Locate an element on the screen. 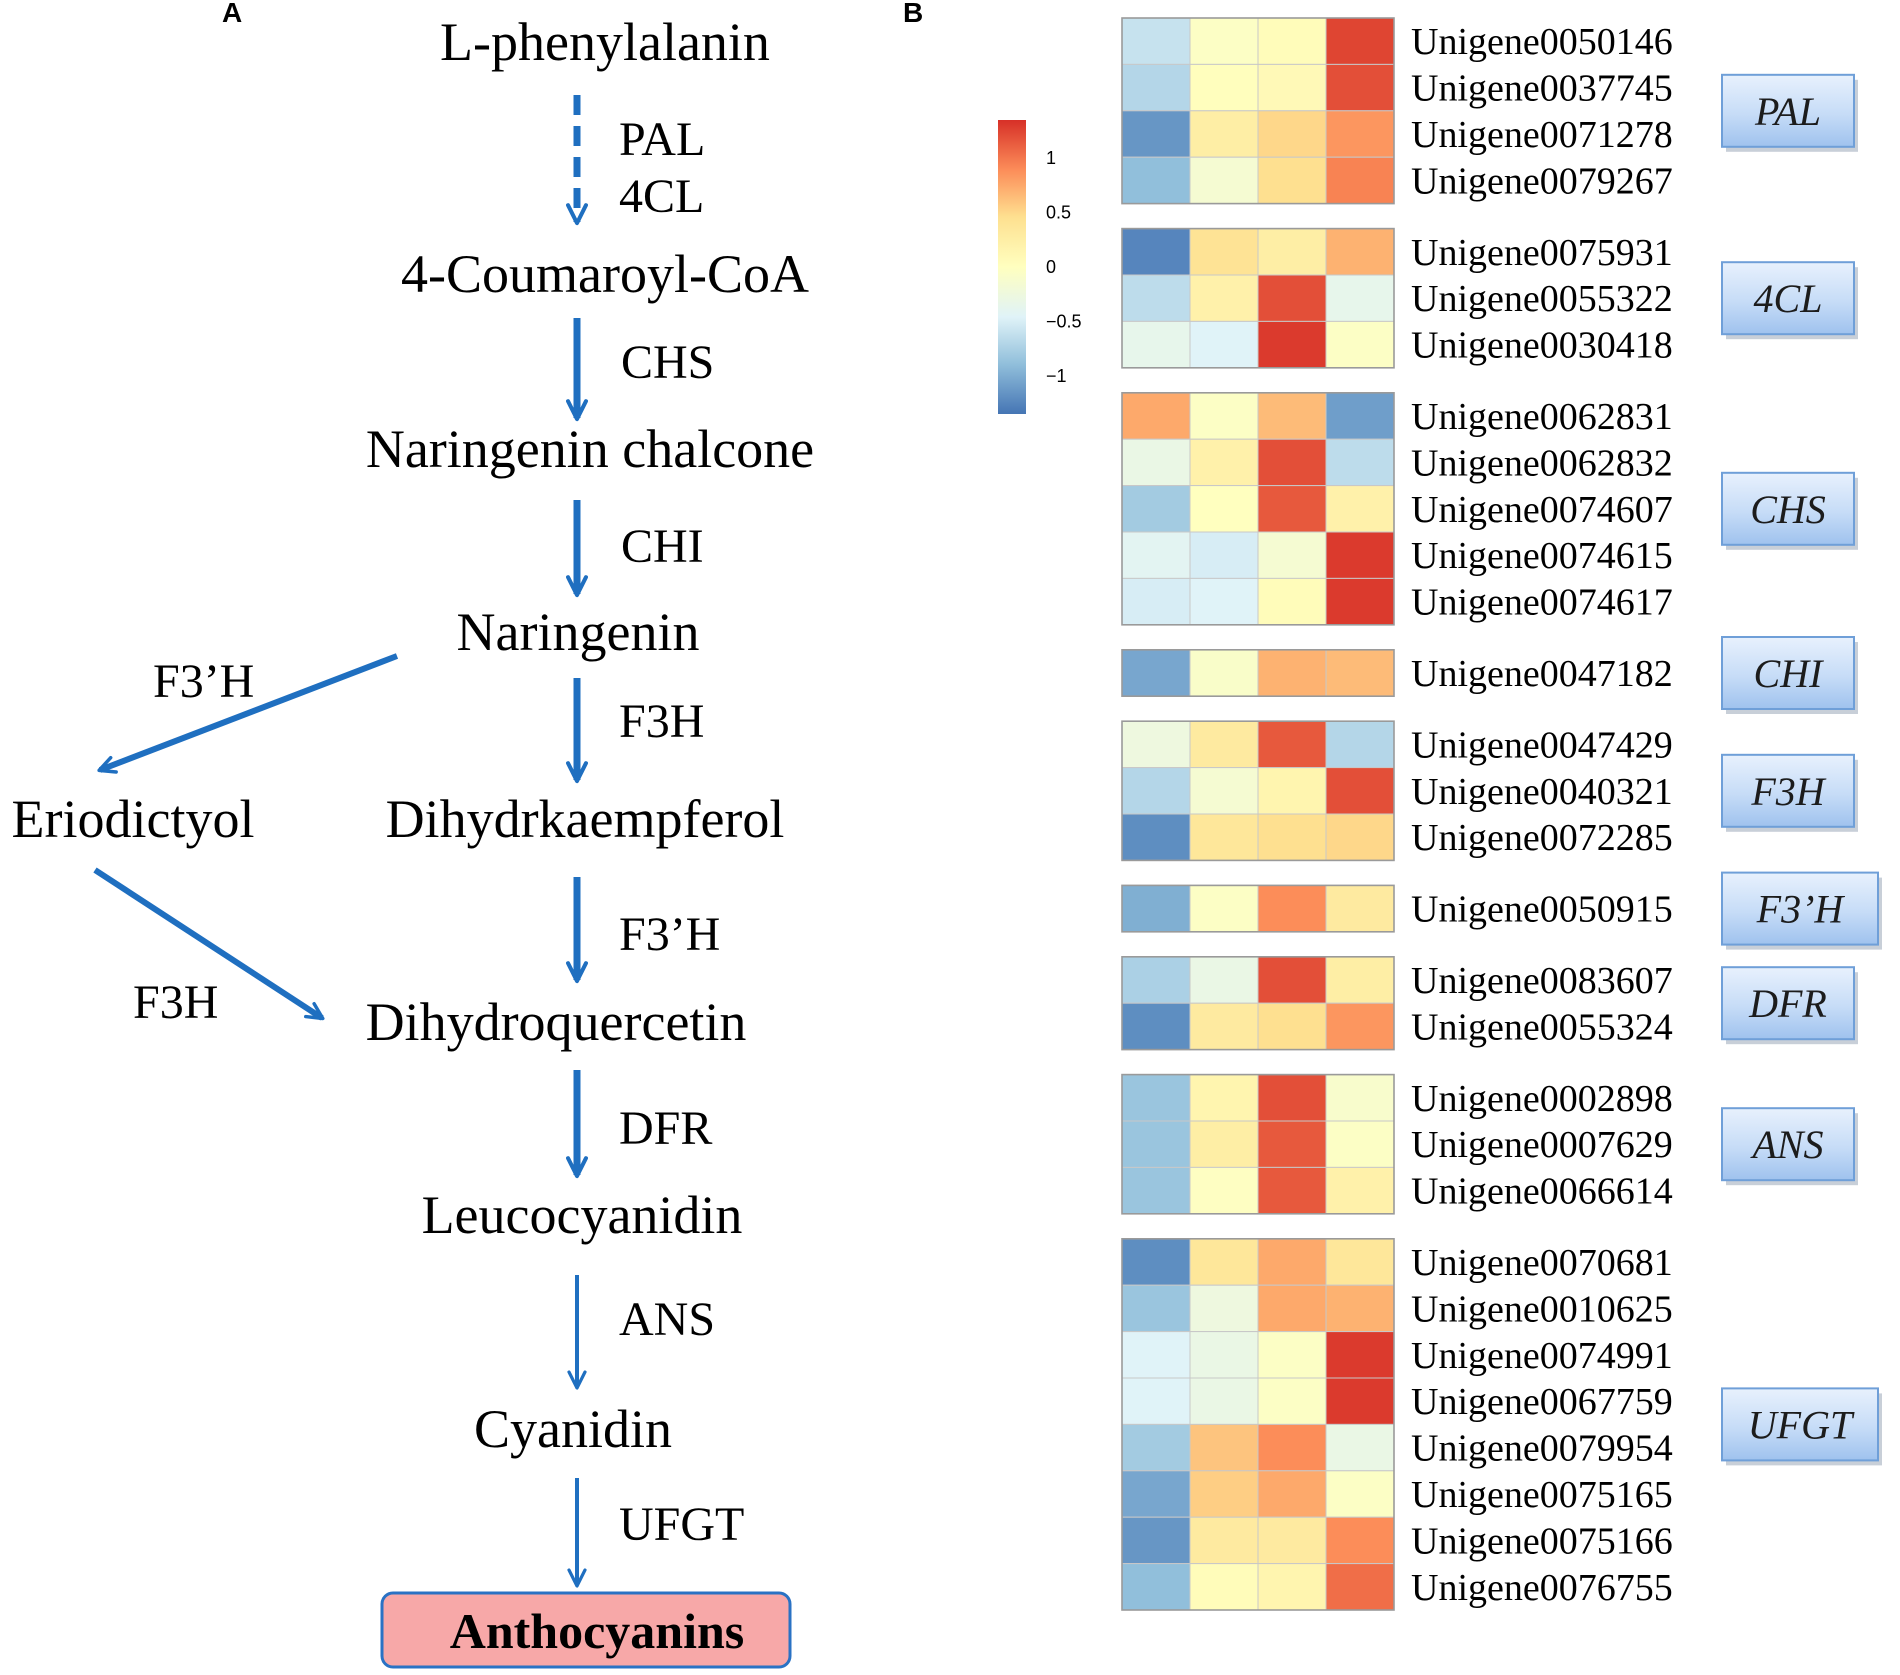 Image resolution: width=1900 pixels, height=1675 pixels. heatmap-row: Unigene0055322 is located at coordinates (1397, 298).